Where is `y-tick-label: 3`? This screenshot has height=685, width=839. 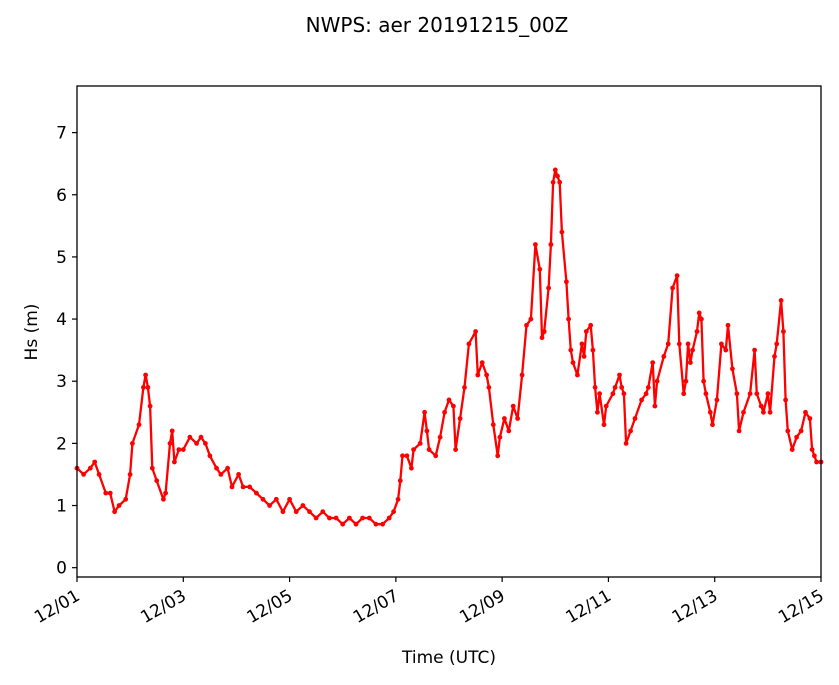 y-tick-label: 3 is located at coordinates (61, 382).